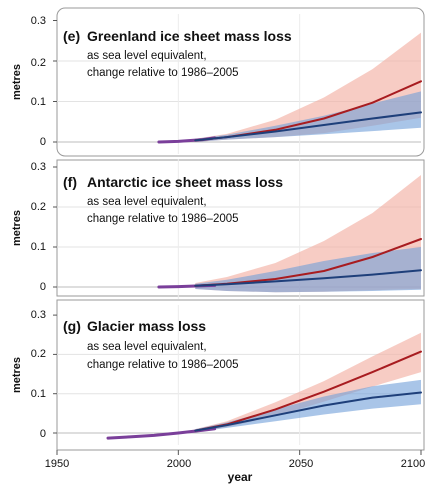 This screenshot has width=433, height=484. What do you see at coordinates (308, 382) in the screenshot?
I see `panel-g-high-band` at bounding box center [308, 382].